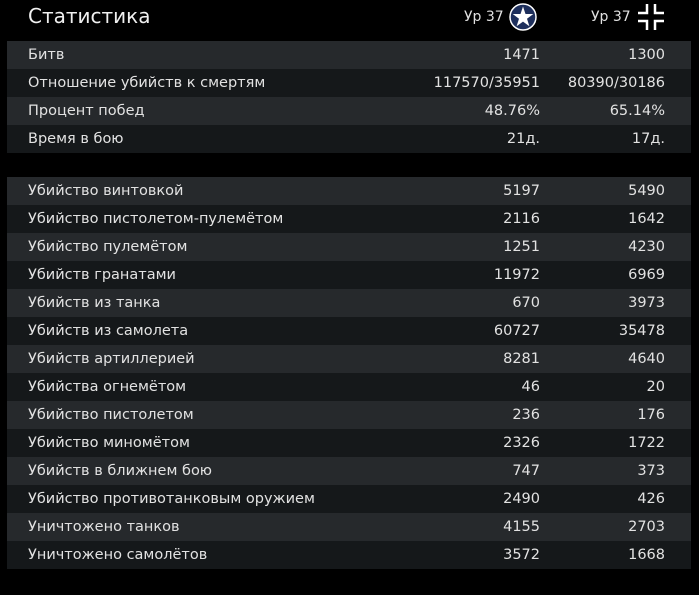 The width and height of the screenshot is (699, 595). I want to click on stat-row: Уничтожено самолётов 3572 1668, so click(349, 555).